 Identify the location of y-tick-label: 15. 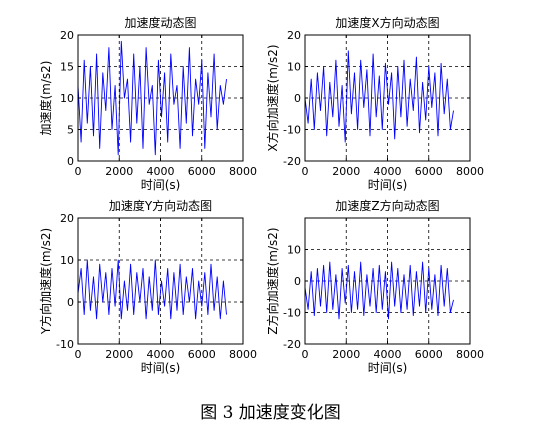
(67, 67).